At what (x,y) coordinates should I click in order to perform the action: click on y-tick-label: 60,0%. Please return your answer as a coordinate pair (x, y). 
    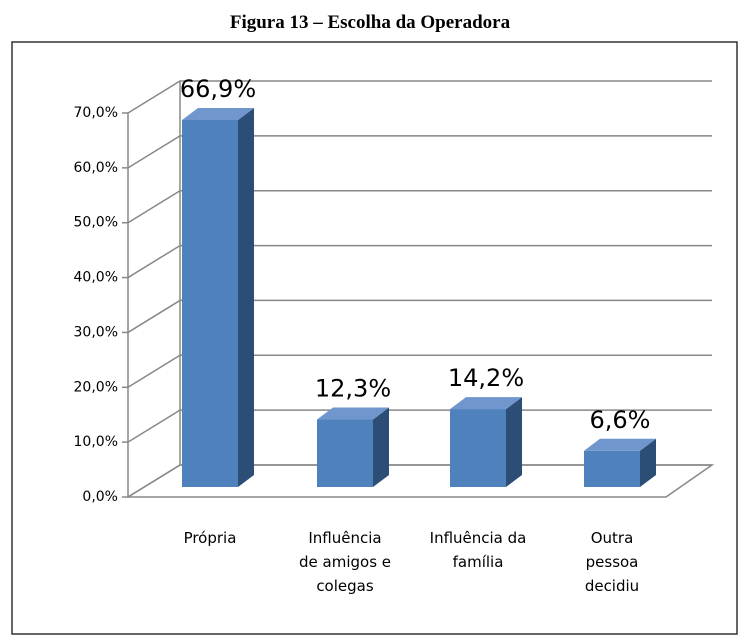
    Looking at the image, I should click on (96, 168).